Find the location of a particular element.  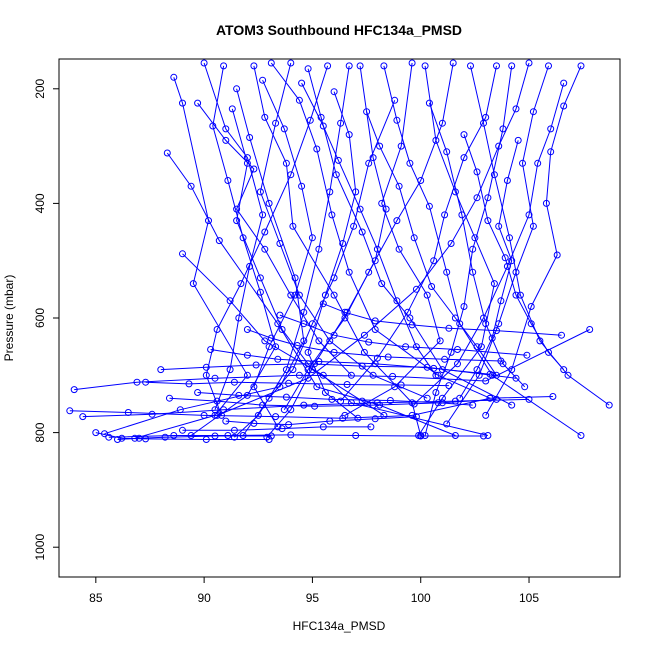

x-tick-label: 85 is located at coordinates (96, 598).